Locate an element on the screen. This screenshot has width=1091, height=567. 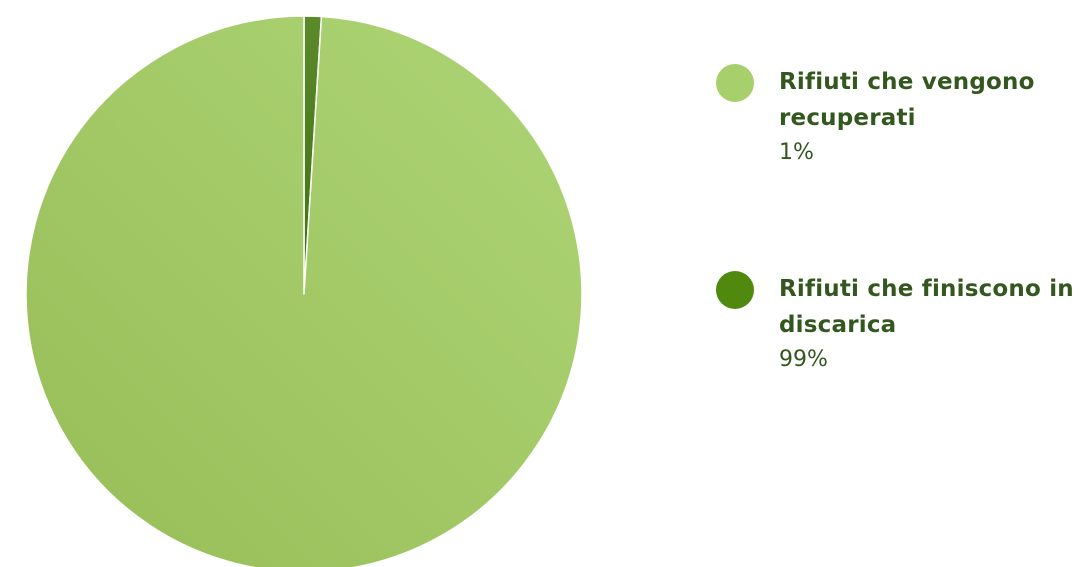
legend-text-discarica: Rifiuti che finiscono in discarica 99% is located at coordinates (933, 324).